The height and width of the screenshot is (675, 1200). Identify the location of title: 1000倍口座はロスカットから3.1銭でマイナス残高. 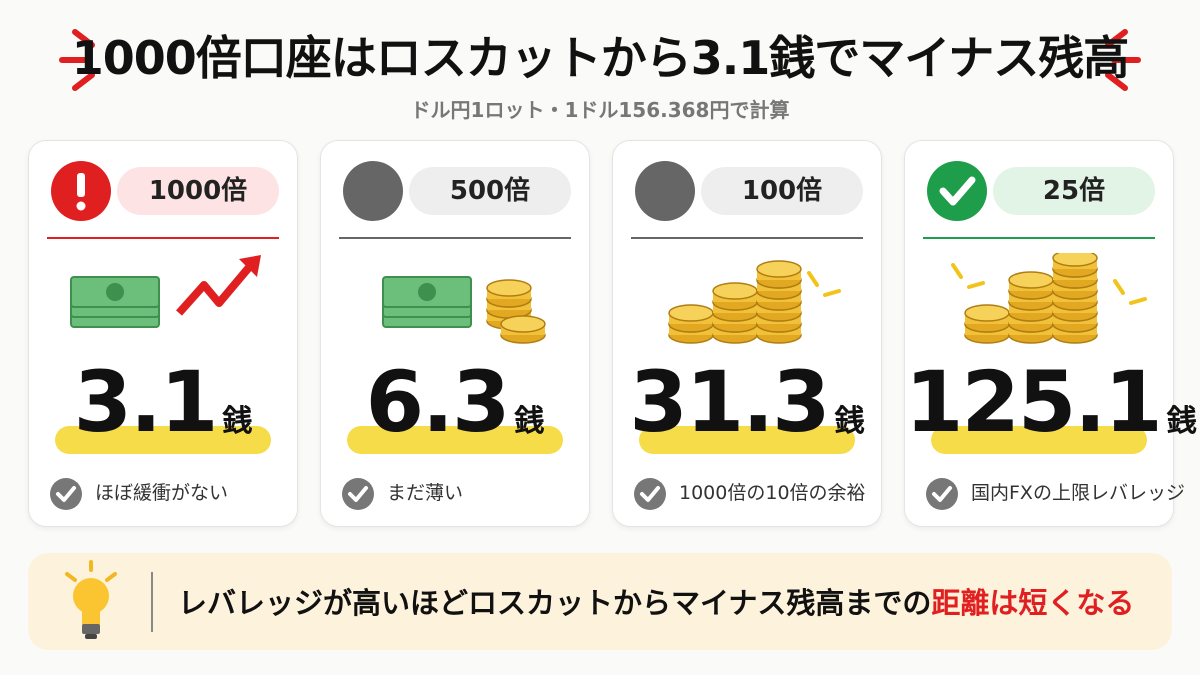
(600, 58).